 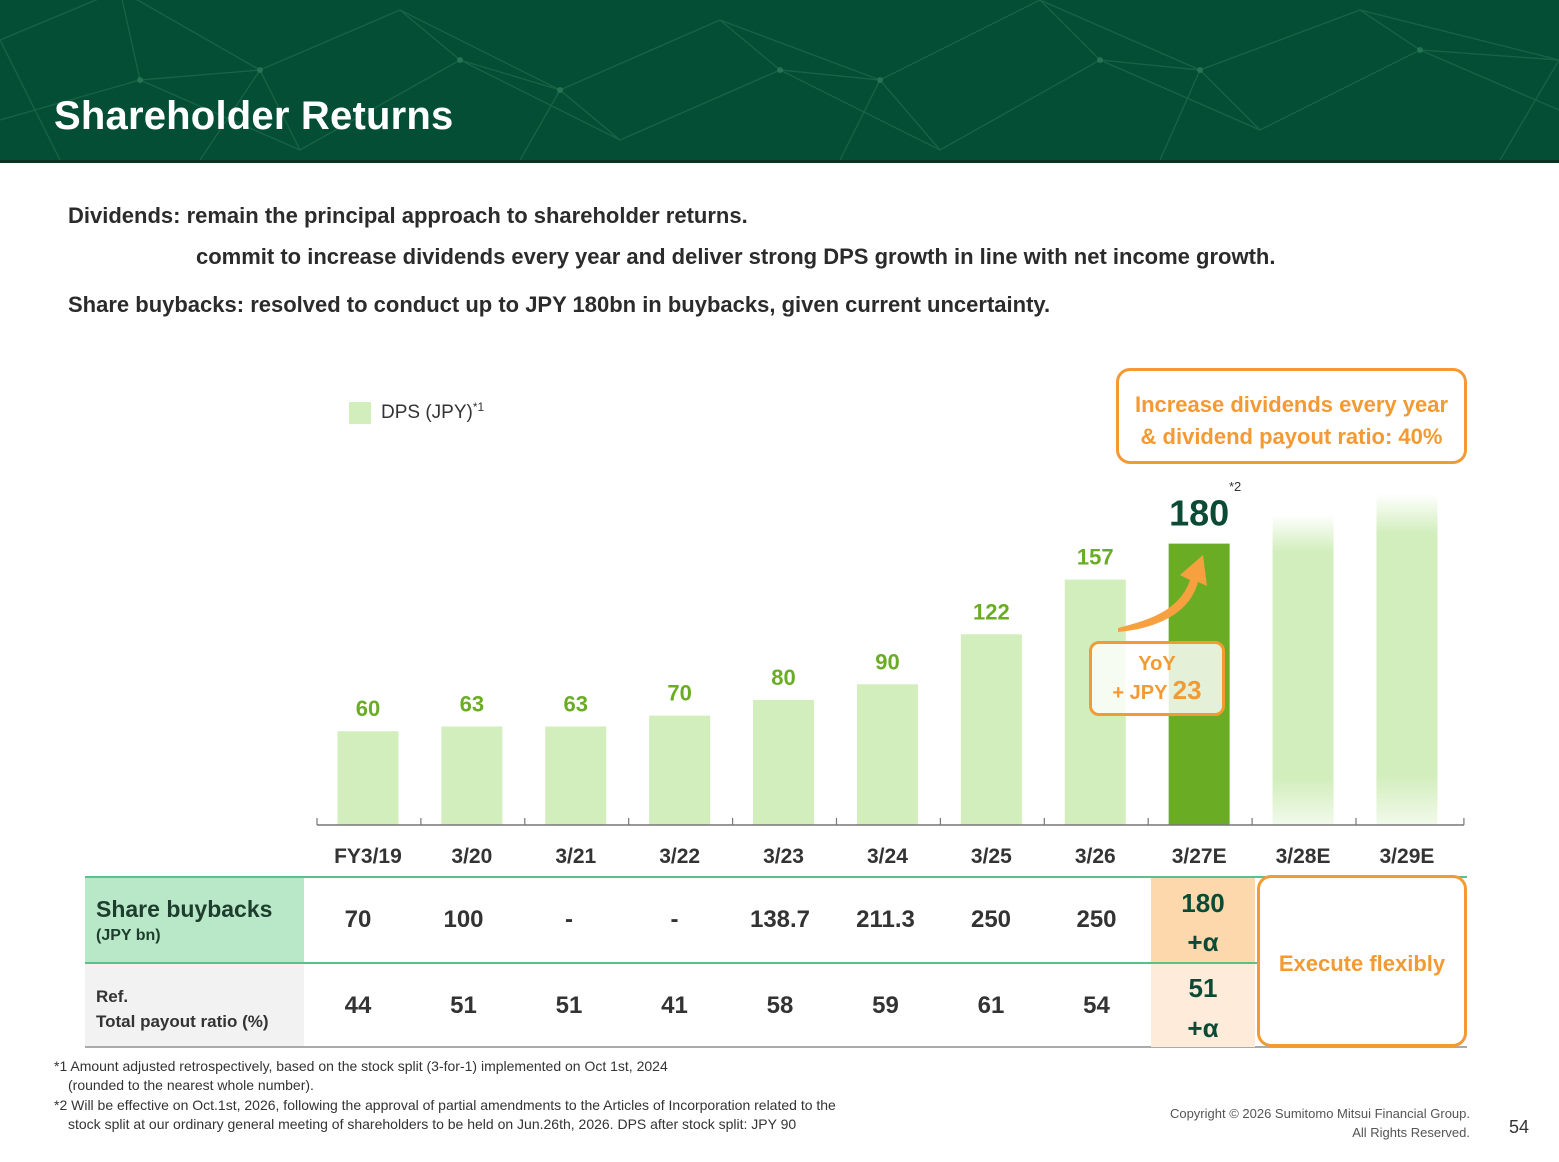 What do you see at coordinates (1203, 903) in the screenshot?
I see `buybacks-estimate-value: 180` at bounding box center [1203, 903].